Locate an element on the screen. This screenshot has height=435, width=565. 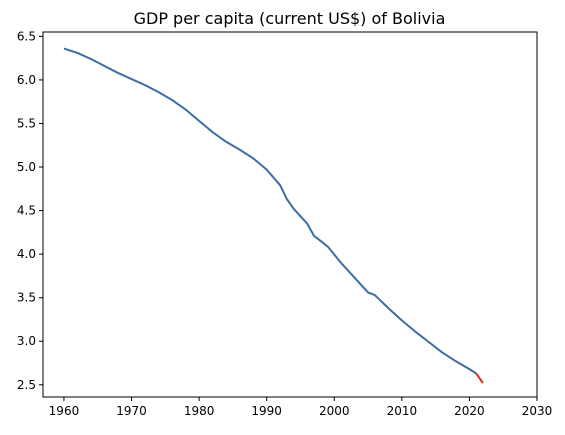
x-tick-label-3: 1990 is located at coordinates (266, 411).